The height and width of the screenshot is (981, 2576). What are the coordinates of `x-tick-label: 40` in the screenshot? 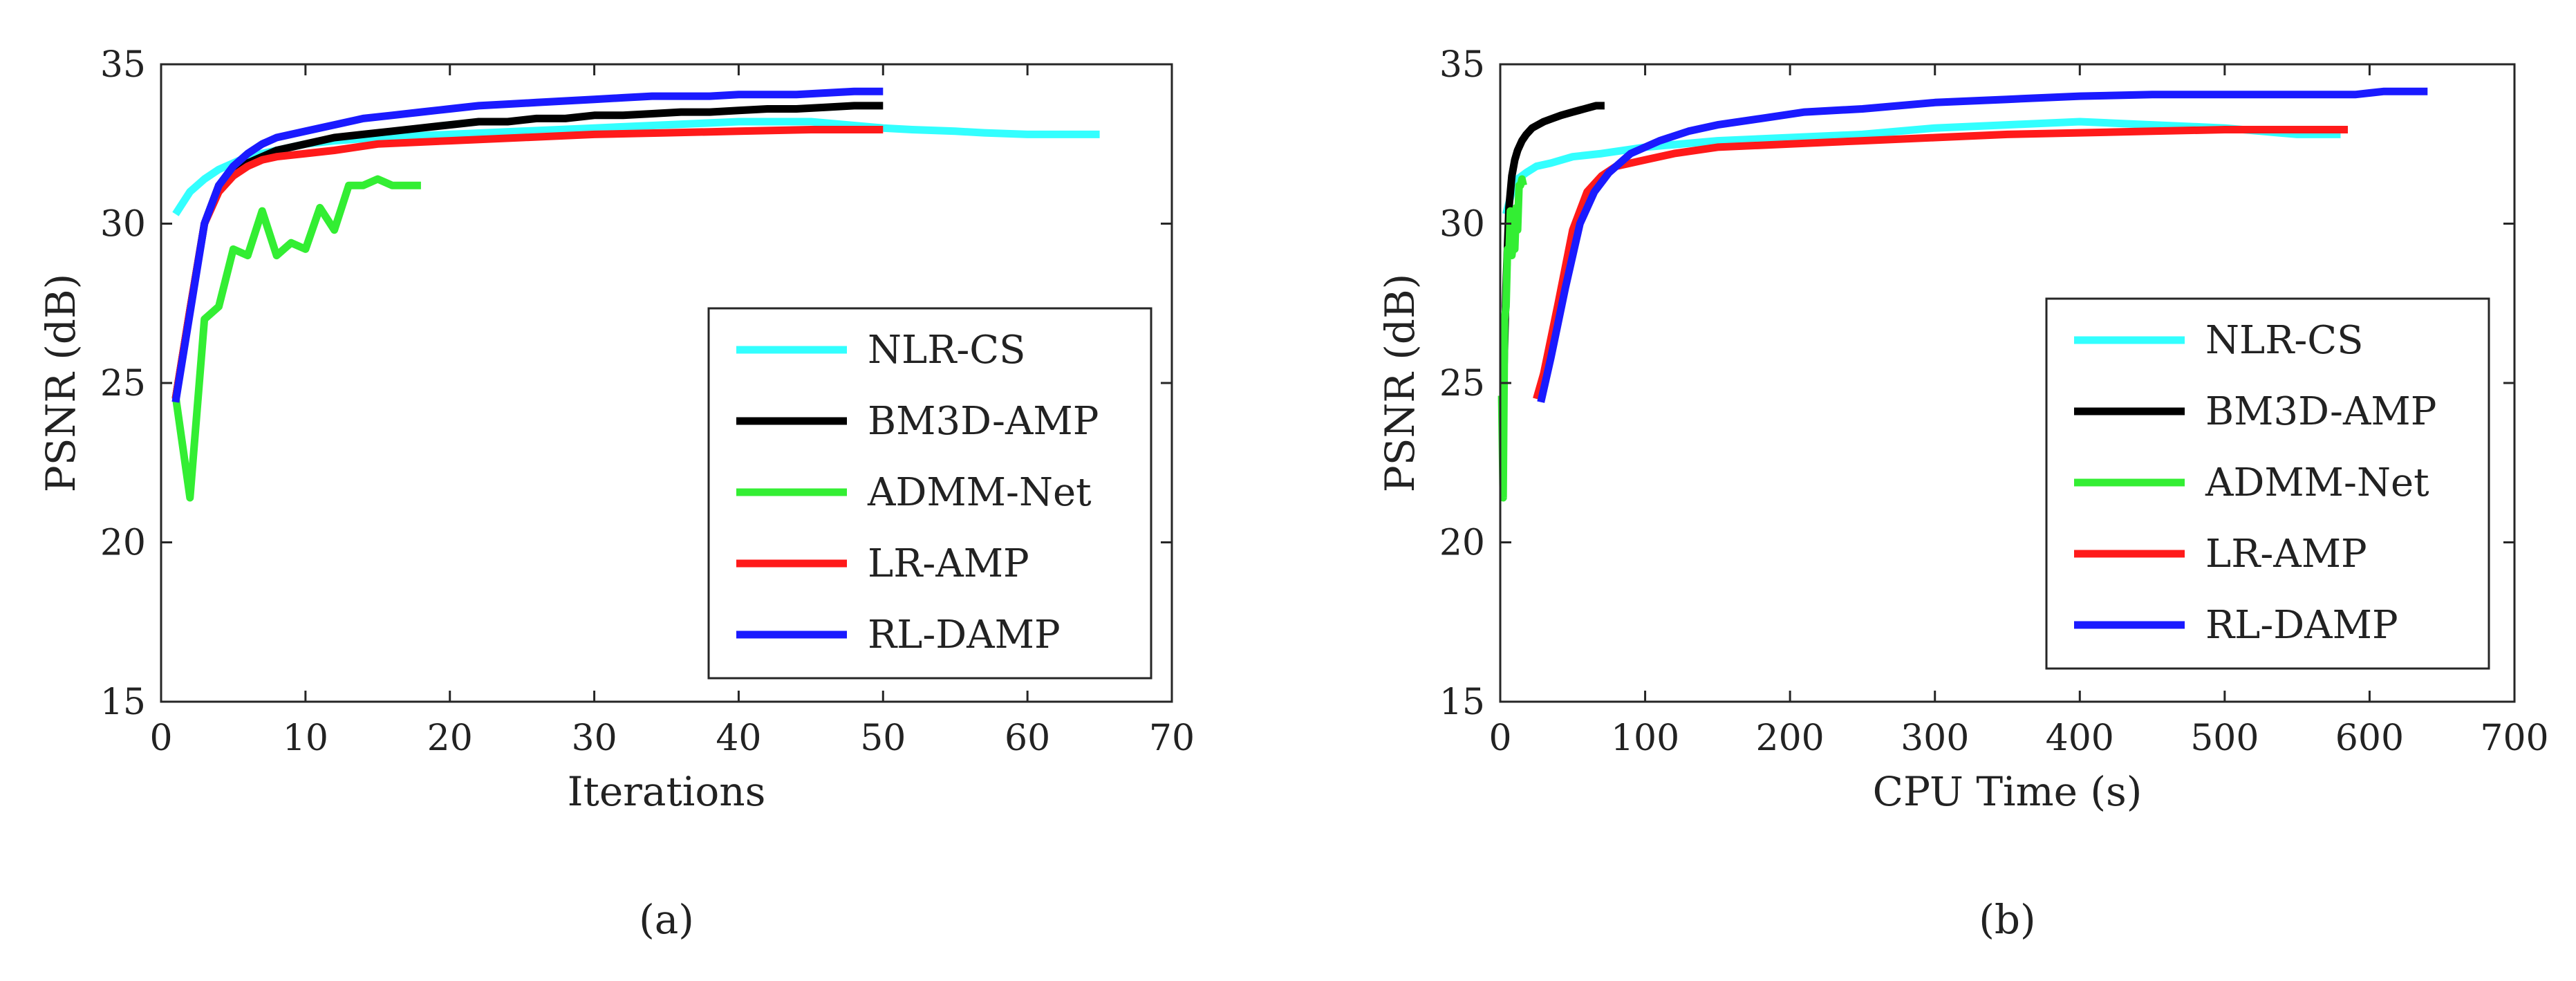 It's located at (738, 738).